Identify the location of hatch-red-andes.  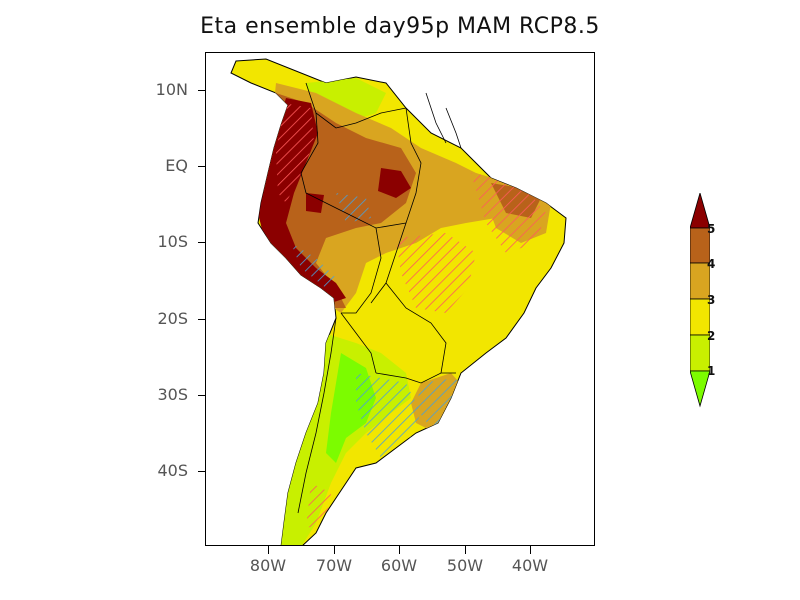
(295, 153).